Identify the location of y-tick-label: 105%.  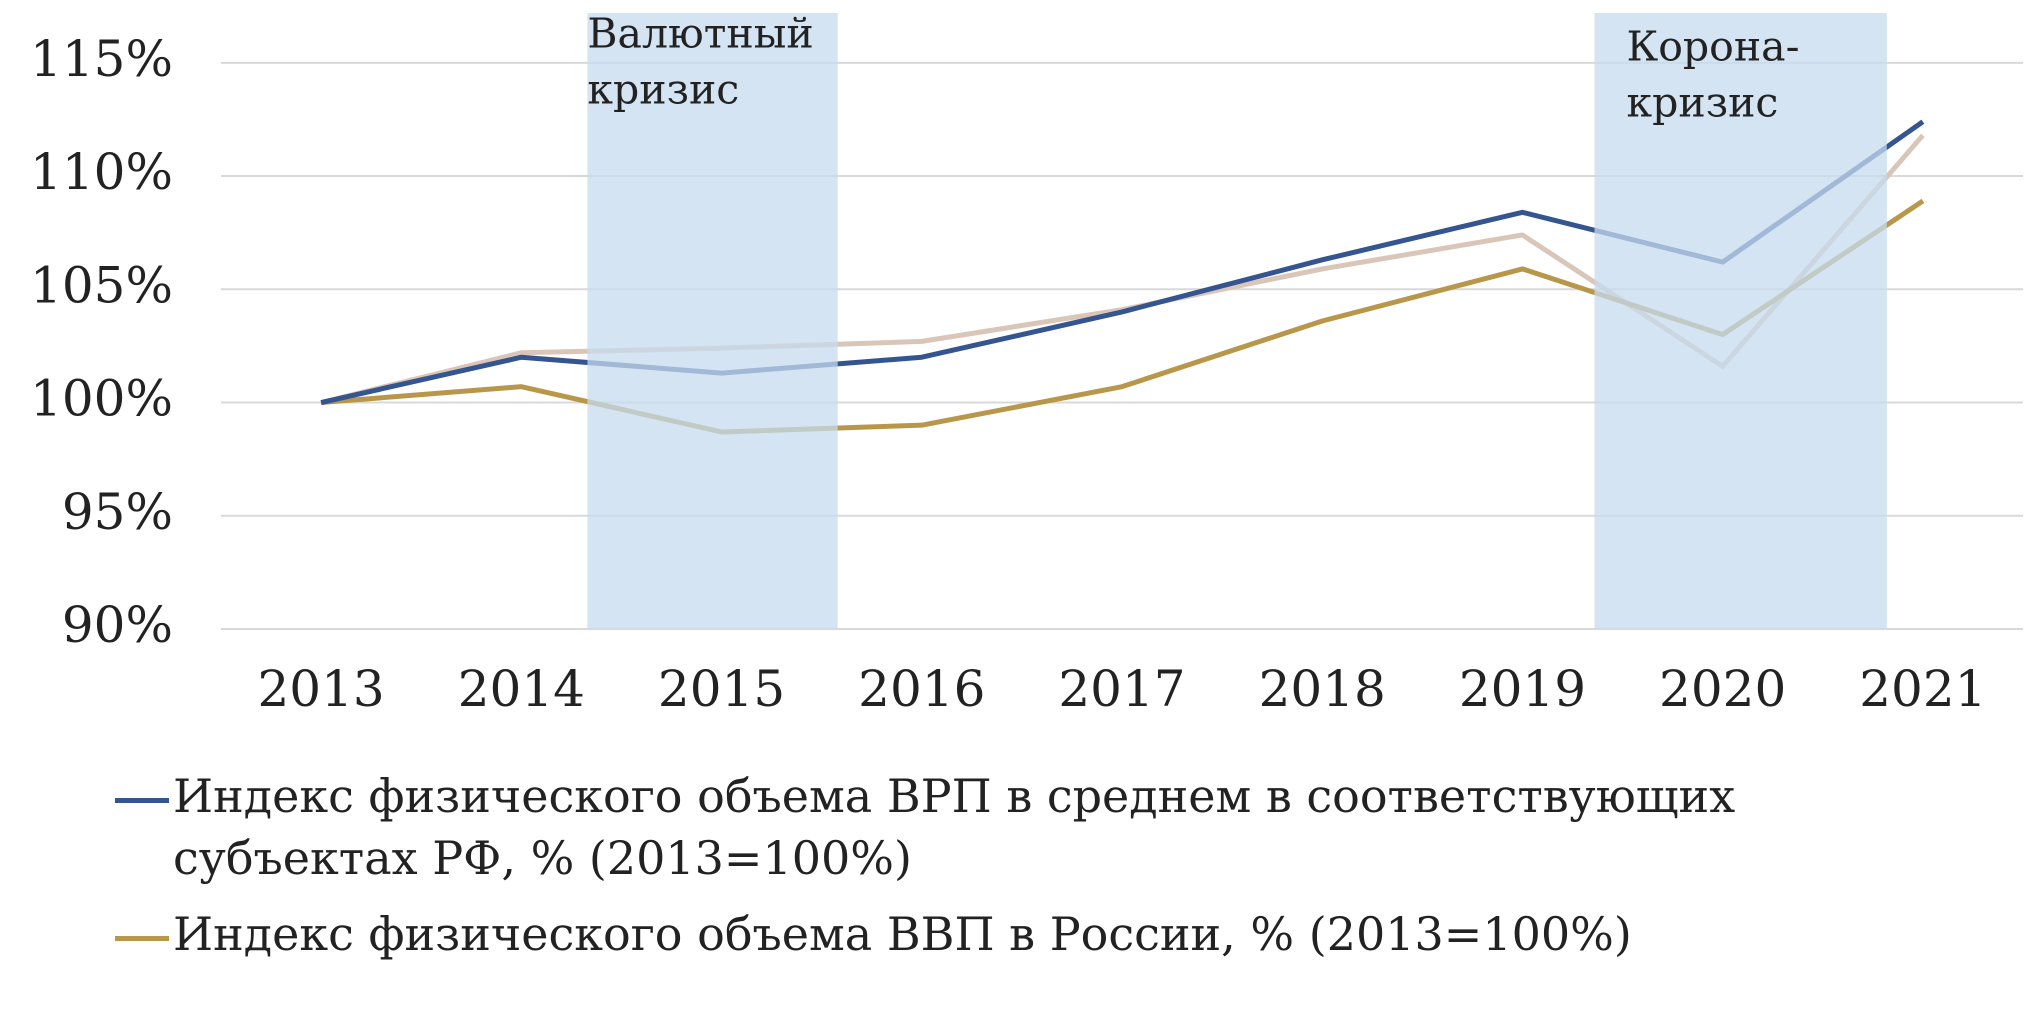
(101, 285).